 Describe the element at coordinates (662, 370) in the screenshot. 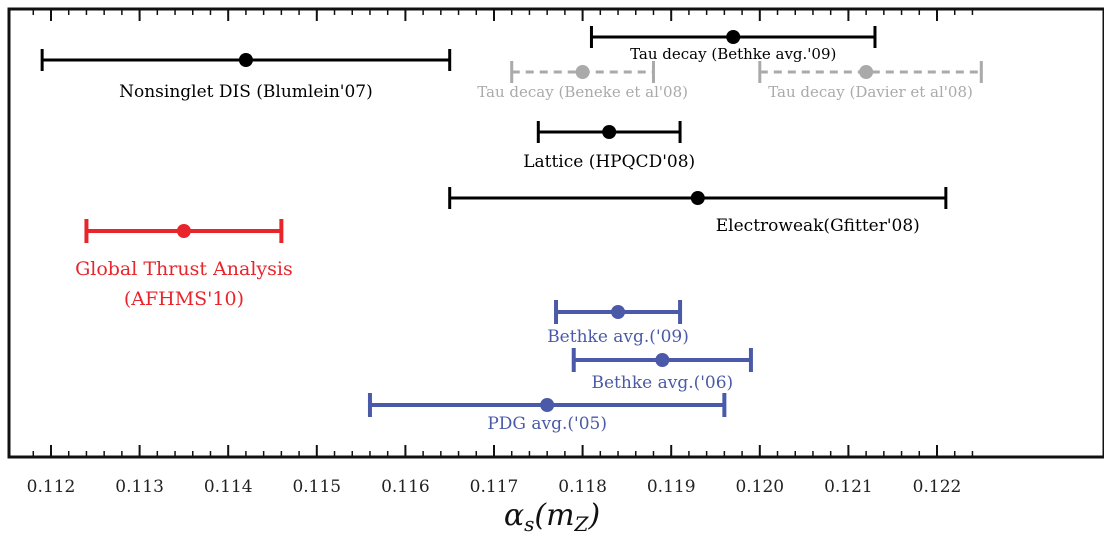

I see `error-bar-8: Bethke avg.('06)` at that location.